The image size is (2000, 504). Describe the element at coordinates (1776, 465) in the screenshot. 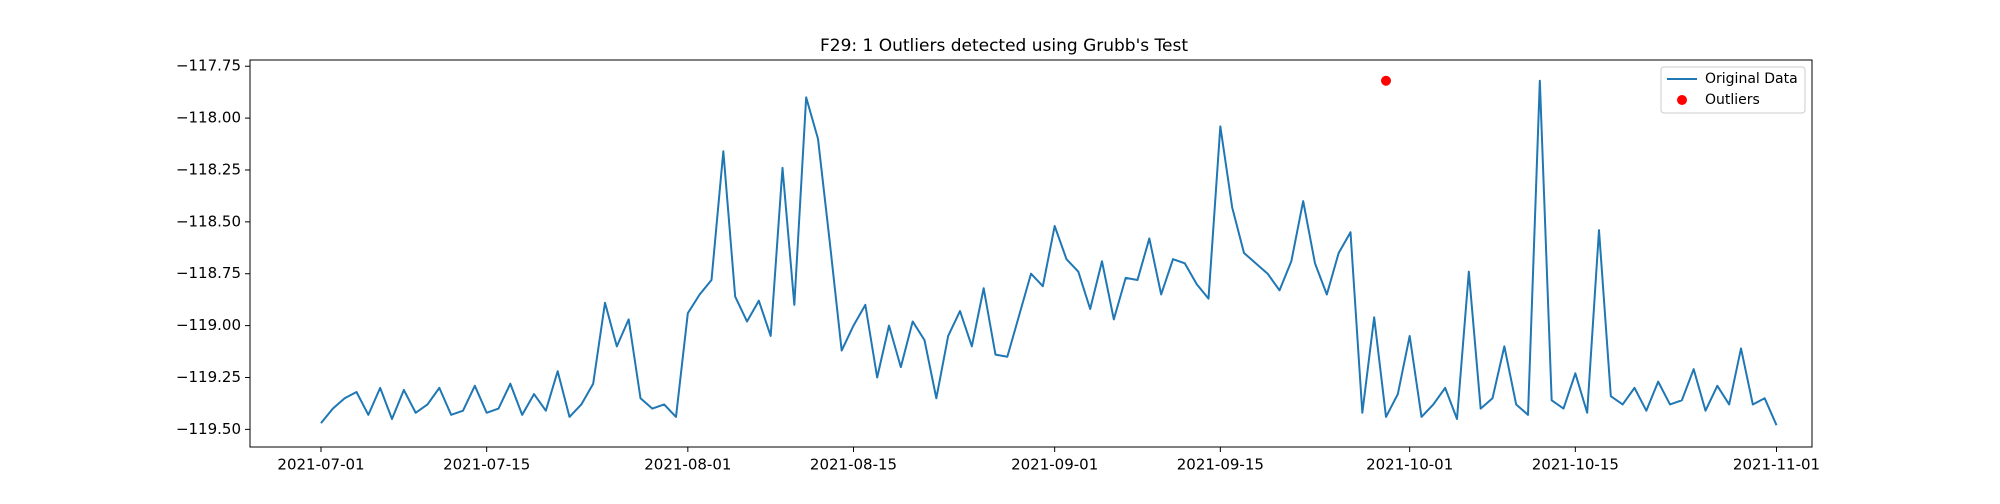

I see `x-tick-label: 2021-11-01` at that location.